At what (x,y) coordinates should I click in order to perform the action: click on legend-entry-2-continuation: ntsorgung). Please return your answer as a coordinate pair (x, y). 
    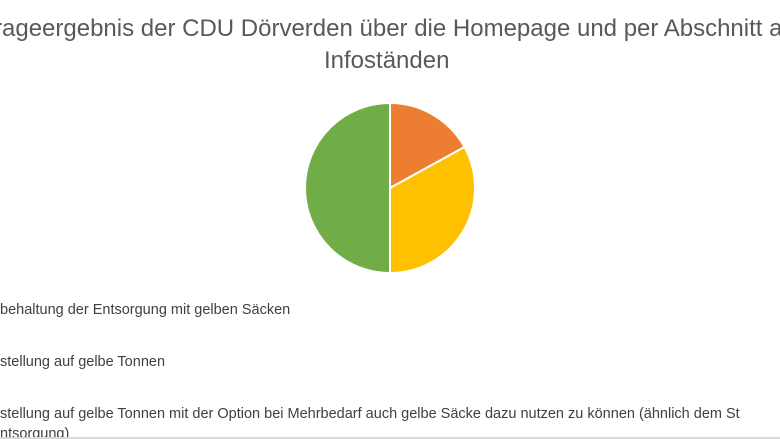
    Looking at the image, I should click on (35, 432).